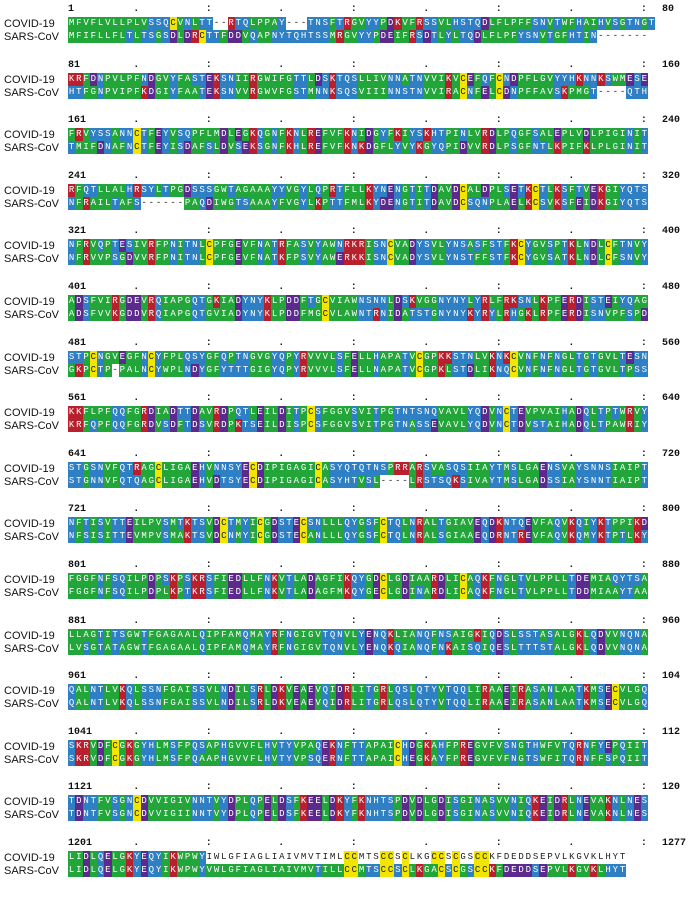 The width and height of the screenshot is (700, 898). What do you see at coordinates (32, 37) in the screenshot?
I see `sequence-label-sars-cov: SARS-CoV` at bounding box center [32, 37].